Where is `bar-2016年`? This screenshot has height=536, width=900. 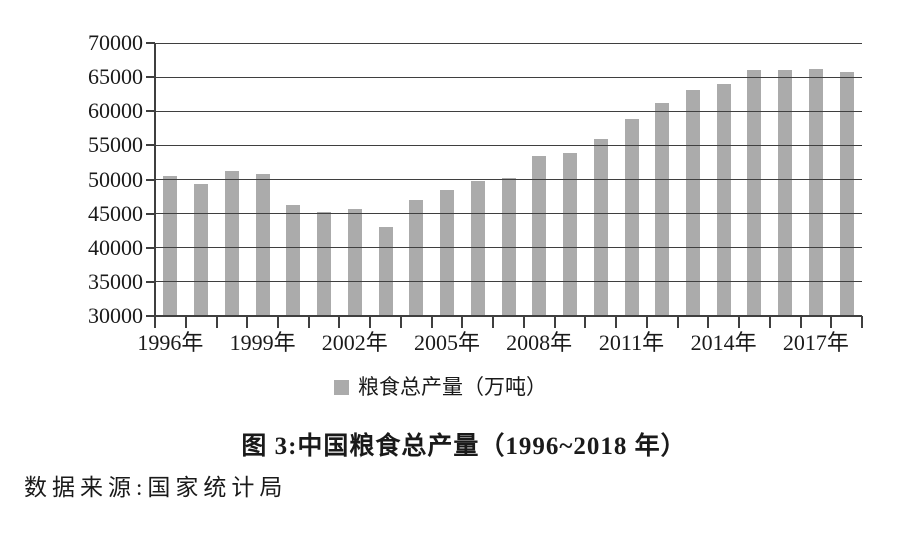
bar-2016年 is located at coordinates (785, 193).